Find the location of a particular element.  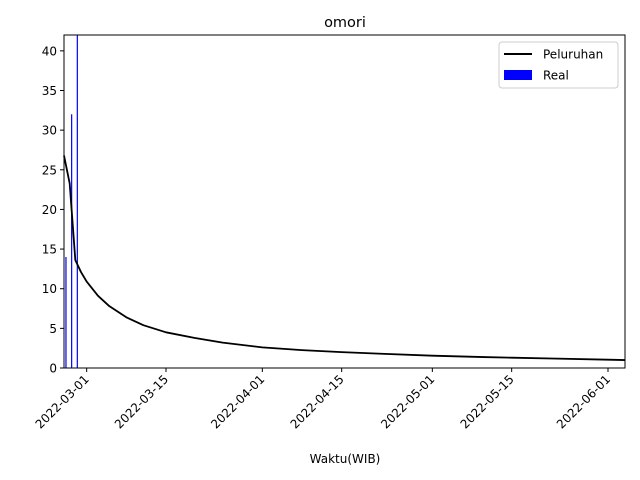

legend-label-real: Real is located at coordinates (556, 76).